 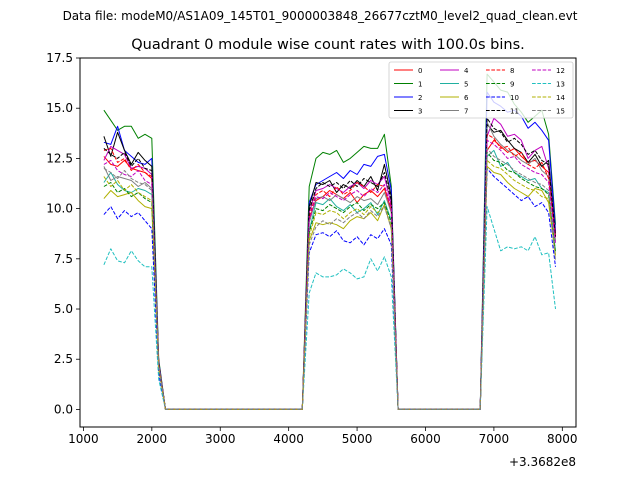 What do you see at coordinates (420, 112) in the screenshot?
I see `legend-label-3: 3` at bounding box center [420, 112].